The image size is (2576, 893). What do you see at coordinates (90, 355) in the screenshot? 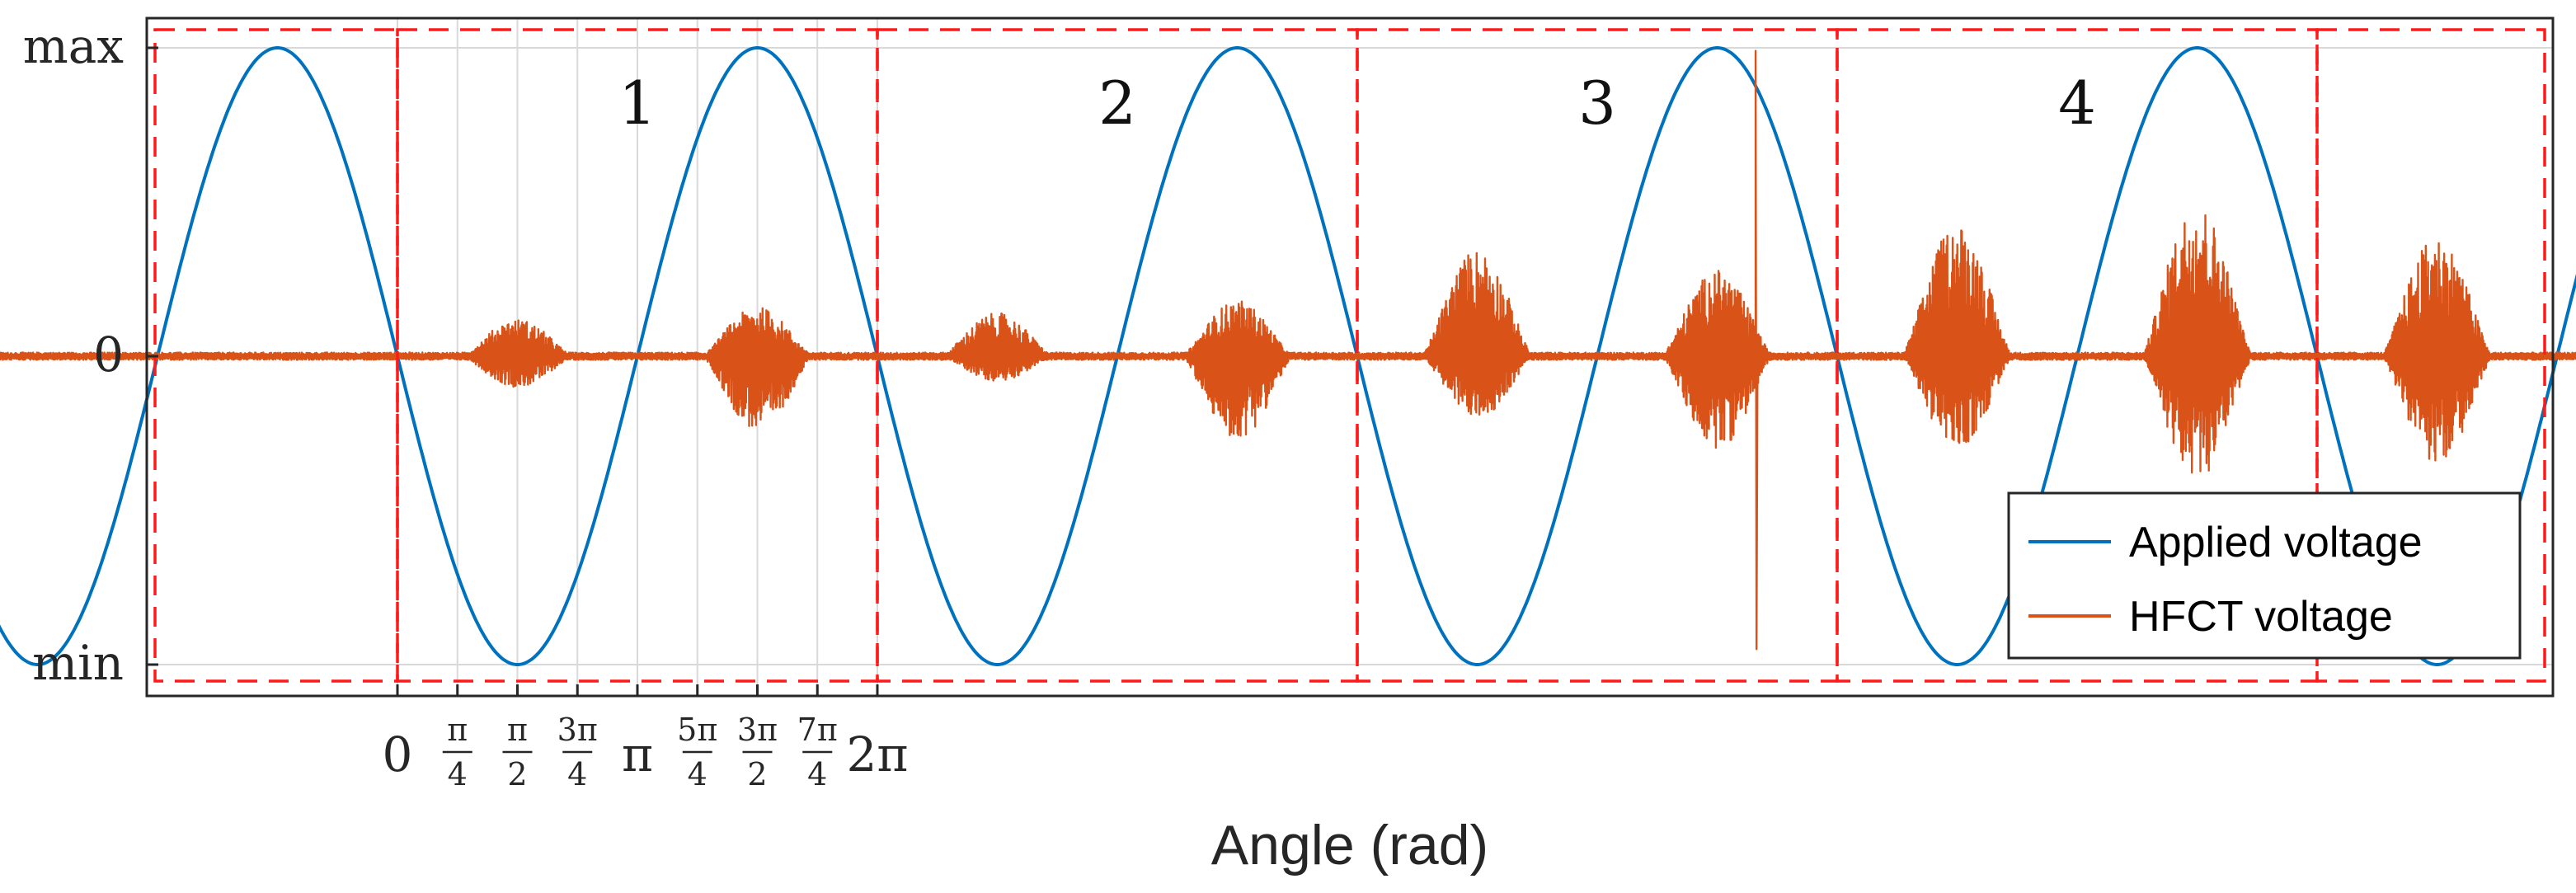
I see `y-ticks: max 0 min` at bounding box center [90, 355].